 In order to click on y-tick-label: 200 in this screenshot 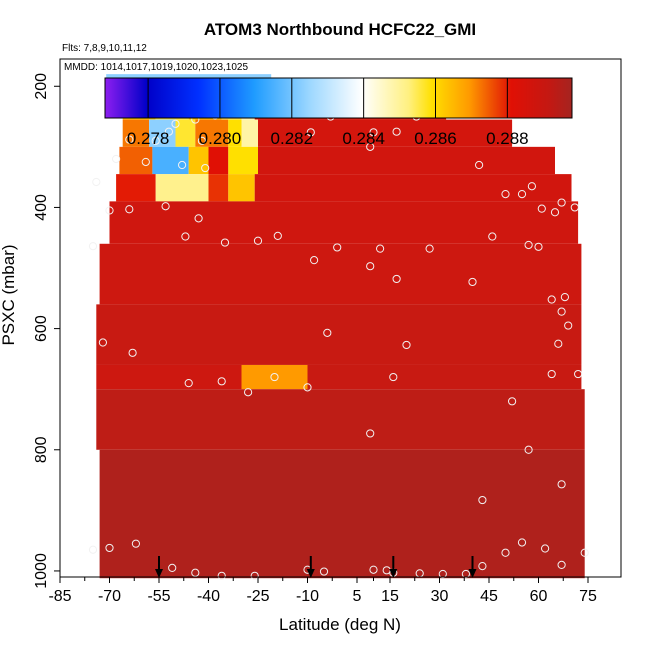, I will do `click(41, 86)`.